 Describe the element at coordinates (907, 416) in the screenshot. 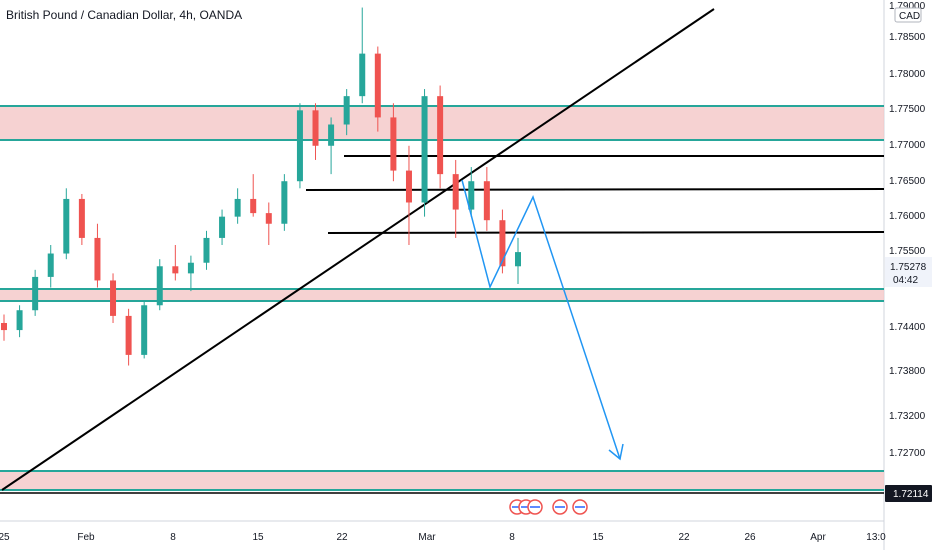

I see `price-tick-label: 1.73200` at that location.